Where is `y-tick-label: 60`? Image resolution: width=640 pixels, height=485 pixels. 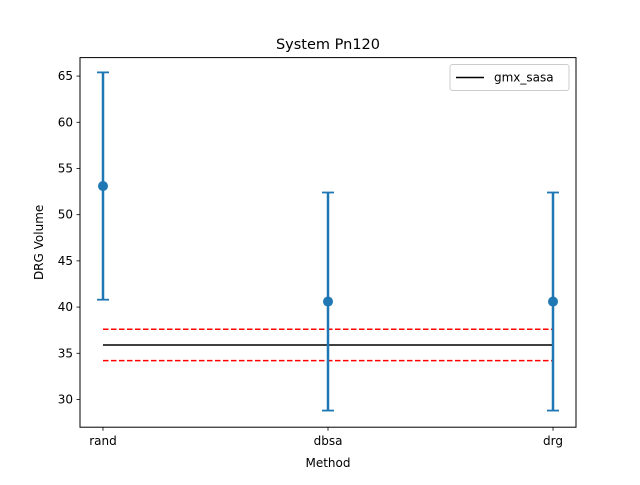
y-tick-label: 60 is located at coordinates (65, 122).